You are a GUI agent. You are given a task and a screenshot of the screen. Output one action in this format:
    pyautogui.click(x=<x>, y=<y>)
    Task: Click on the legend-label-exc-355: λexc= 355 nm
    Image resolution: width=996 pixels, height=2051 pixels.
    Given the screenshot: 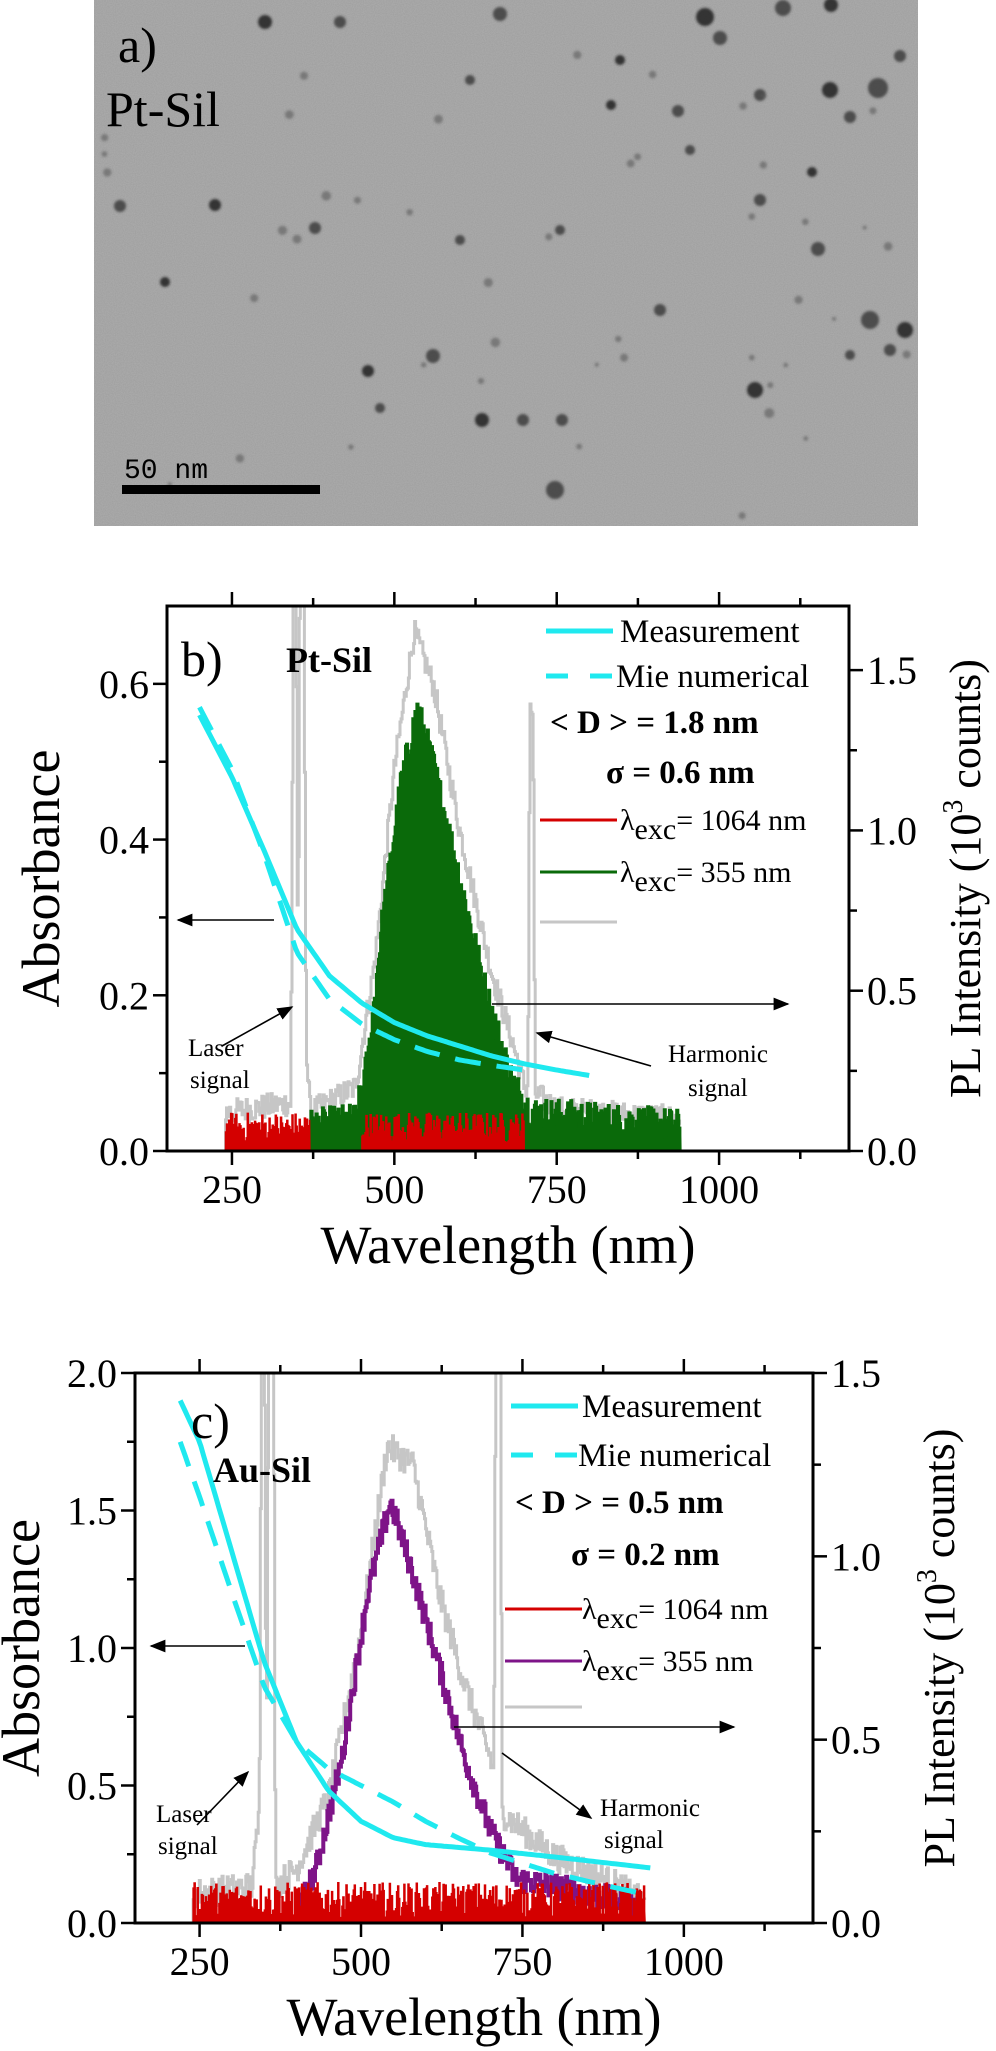 What is the action you would take?
    pyautogui.click(x=705, y=877)
    